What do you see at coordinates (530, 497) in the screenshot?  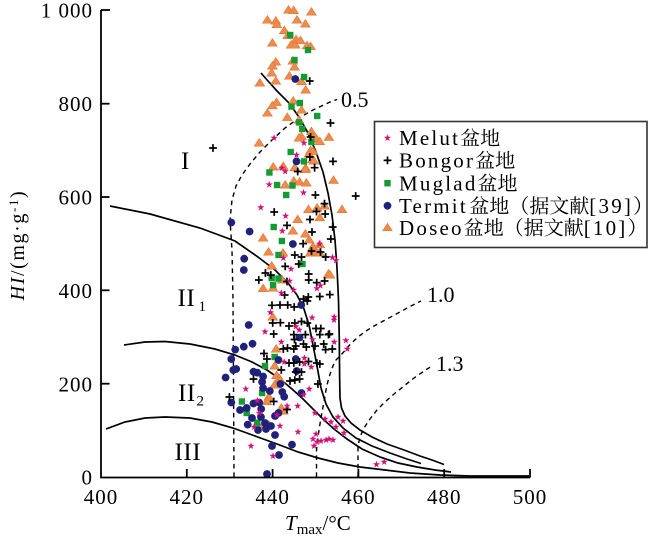 I see `svg-text: 500` at bounding box center [530, 497].